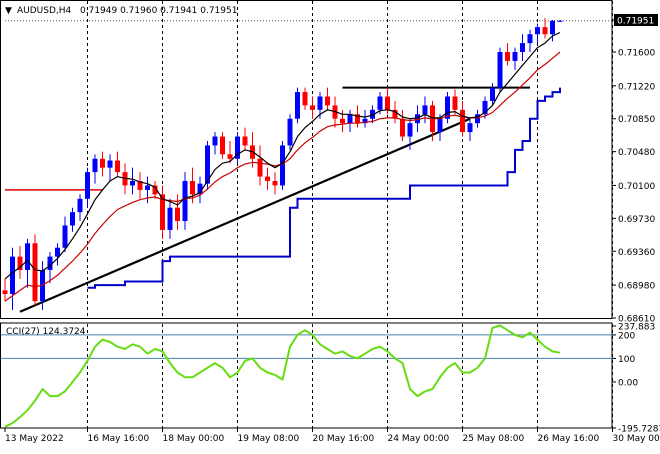 The width and height of the screenshot is (660, 454). What do you see at coordinates (636, 220) in the screenshot?
I see `y-tick-label: 0.69730` at bounding box center [636, 220].